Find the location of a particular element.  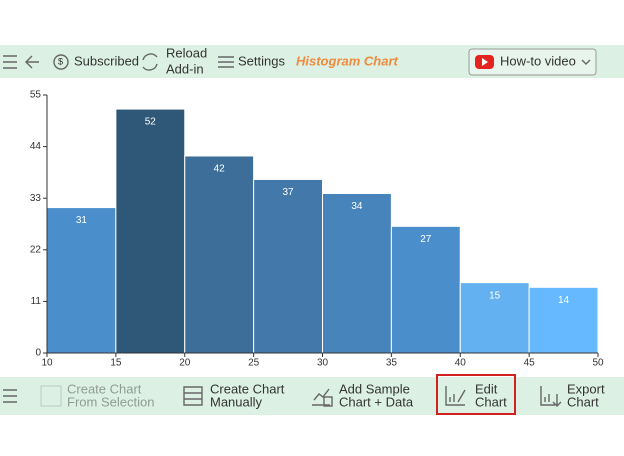

data-label: 15 is located at coordinates (495, 295).